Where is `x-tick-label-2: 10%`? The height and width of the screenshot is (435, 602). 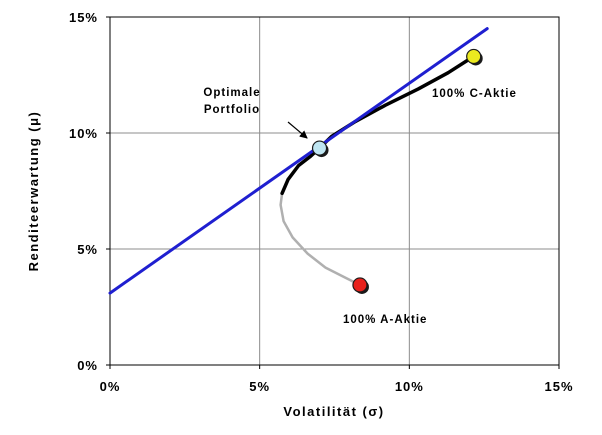 x-tick-label-2: 10% is located at coordinates (409, 386).